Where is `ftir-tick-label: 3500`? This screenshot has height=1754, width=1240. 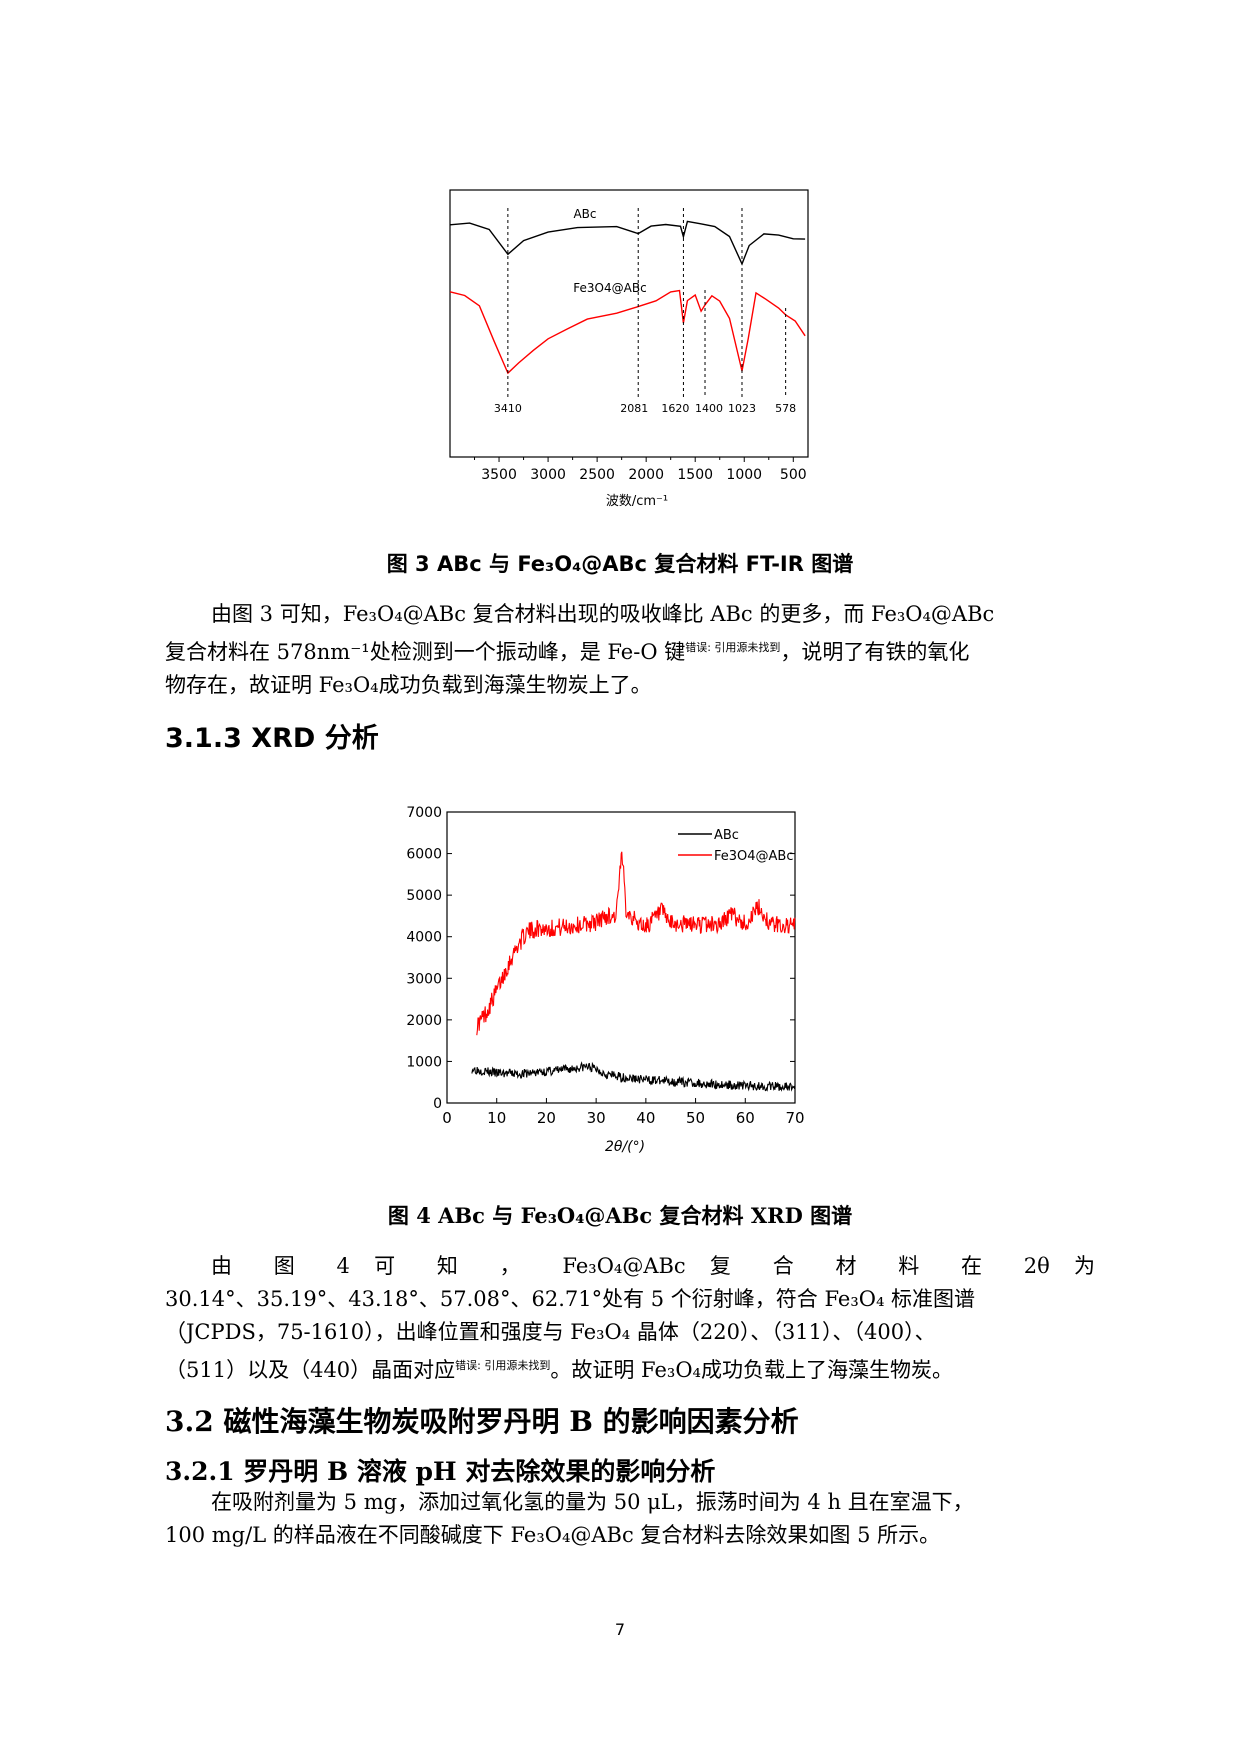
ftir-tick-label: 3500 is located at coordinates (499, 475).